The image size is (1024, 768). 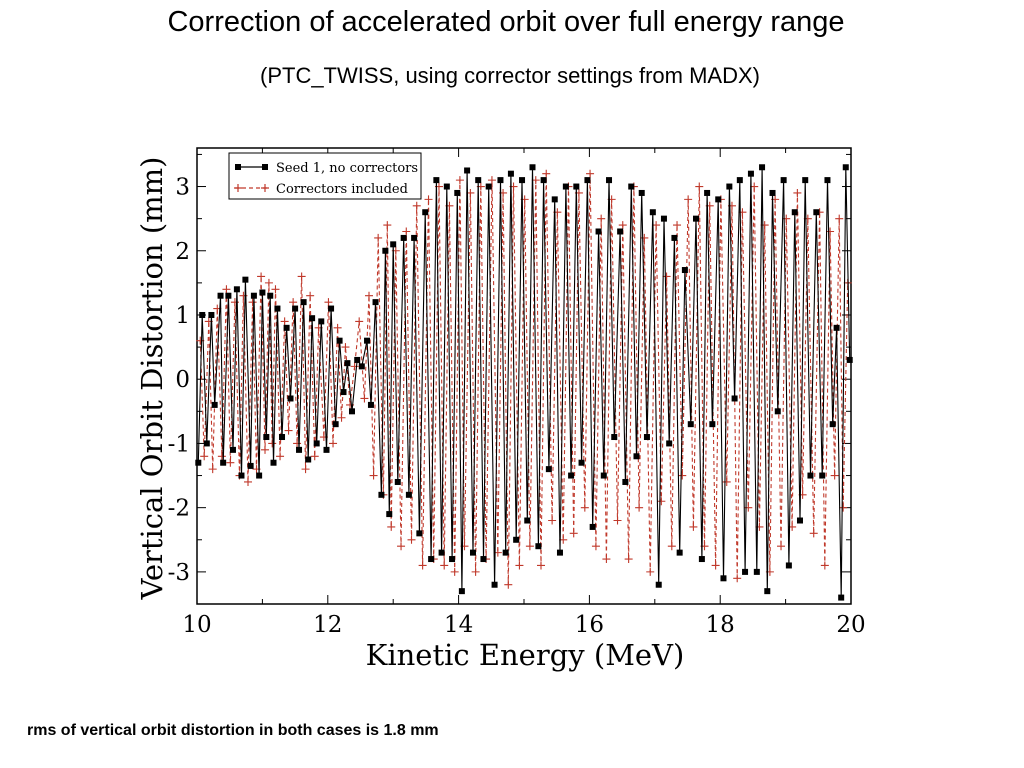 What do you see at coordinates (347, 168) in the screenshot?
I see `legend-seed-label: Seed 1, no correctors` at bounding box center [347, 168].